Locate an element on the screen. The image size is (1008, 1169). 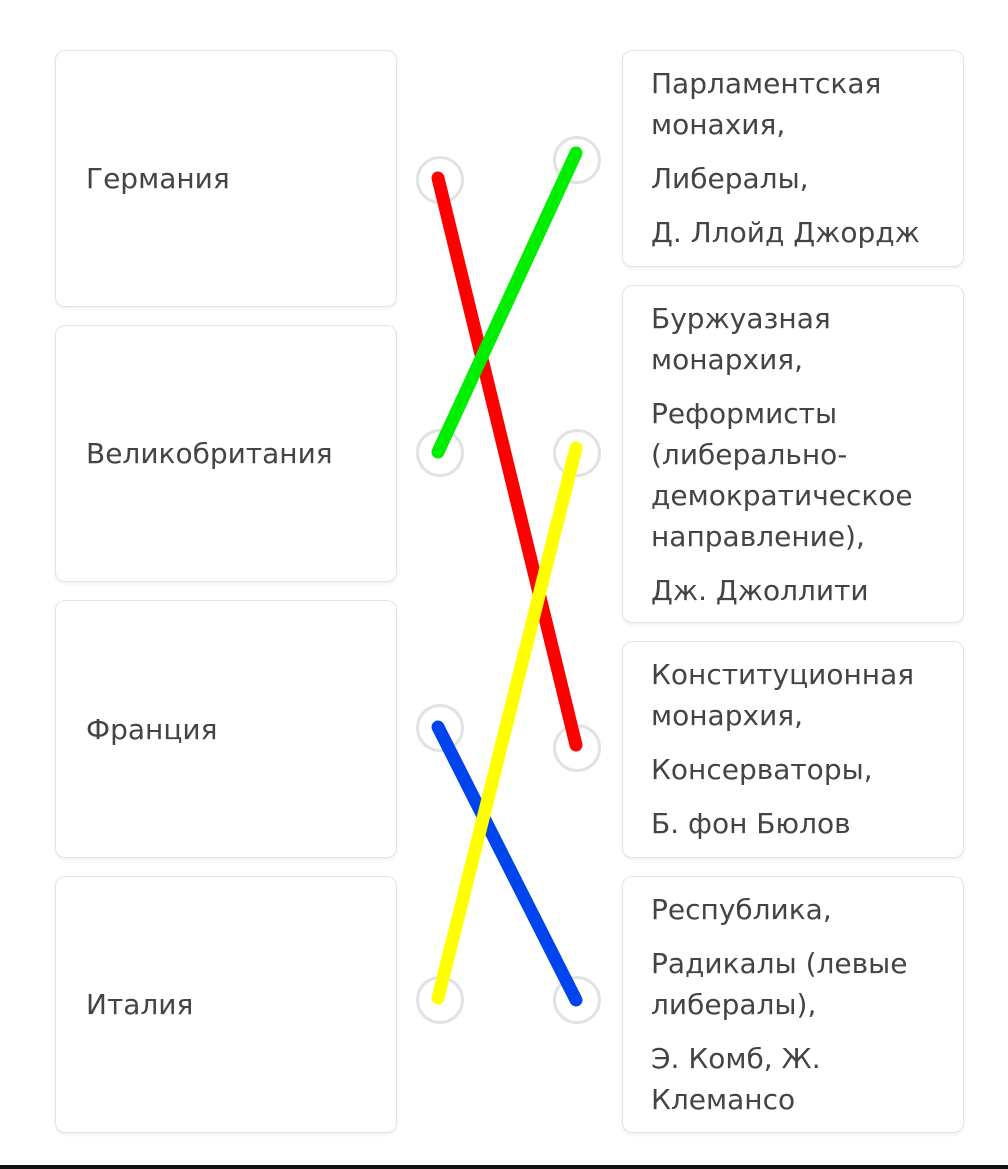
left-card-0: Германия is located at coordinates (226, 178).